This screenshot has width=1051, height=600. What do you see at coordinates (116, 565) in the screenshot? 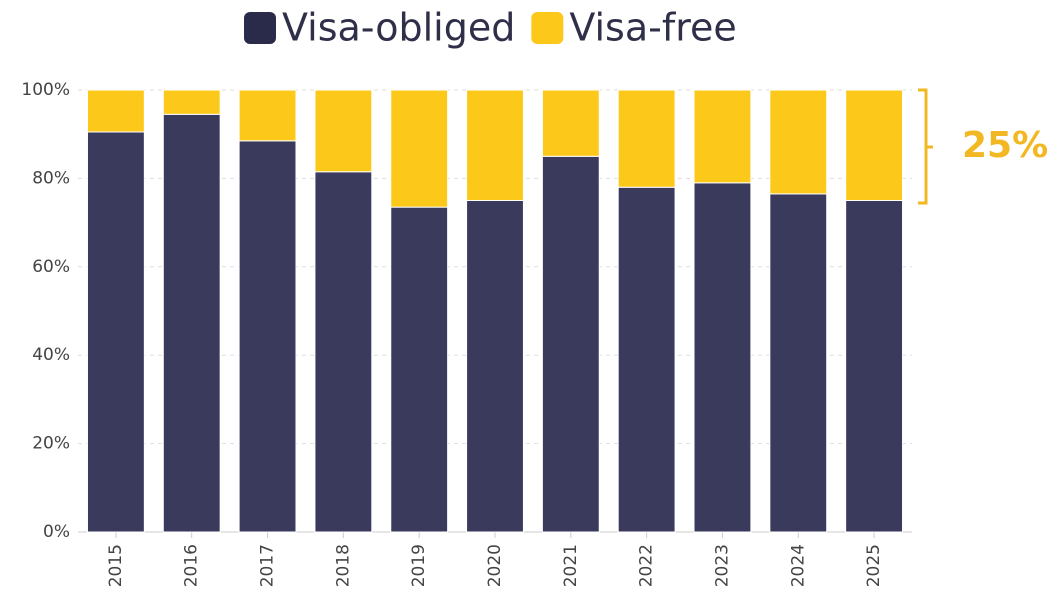
I see `x-tick-label: 2015` at bounding box center [116, 565].